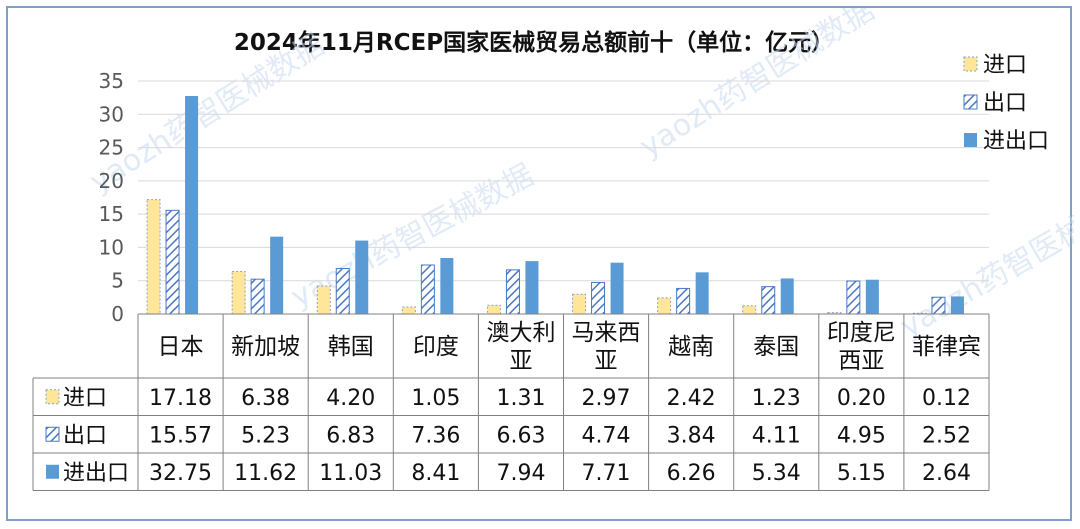  What do you see at coordinates (512, 292) in the screenshot?
I see `bar-出口-澳大利亚` at bounding box center [512, 292].